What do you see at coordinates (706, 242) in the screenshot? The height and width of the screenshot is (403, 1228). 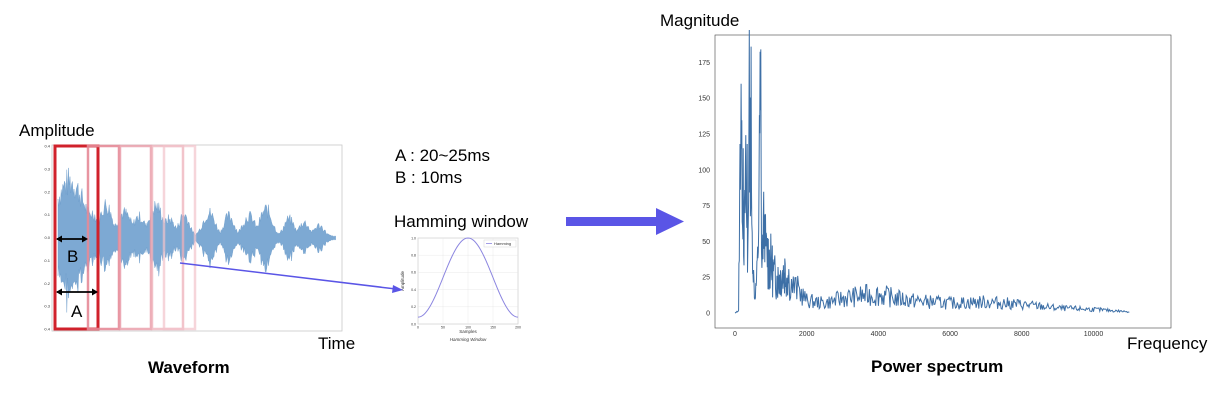 I see `spectrum-ytick-label: 50` at bounding box center [706, 242].